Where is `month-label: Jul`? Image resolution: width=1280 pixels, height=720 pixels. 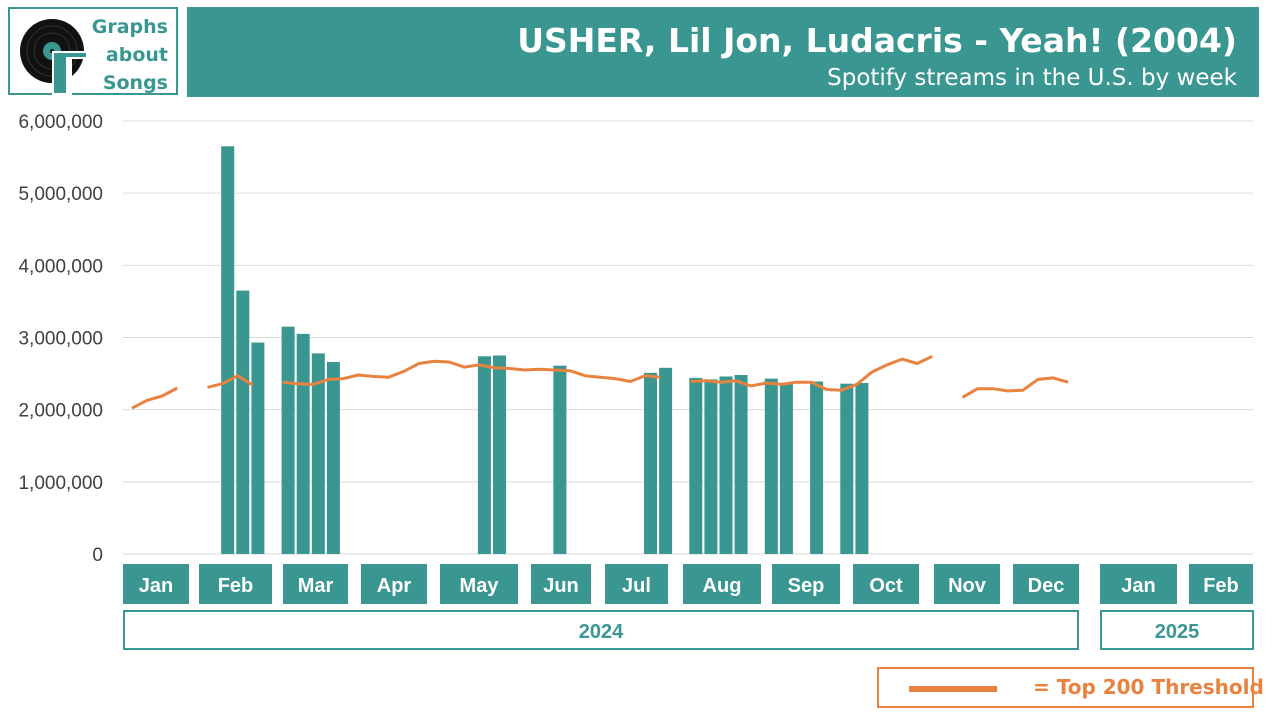
month-label: Jul is located at coordinates (636, 586).